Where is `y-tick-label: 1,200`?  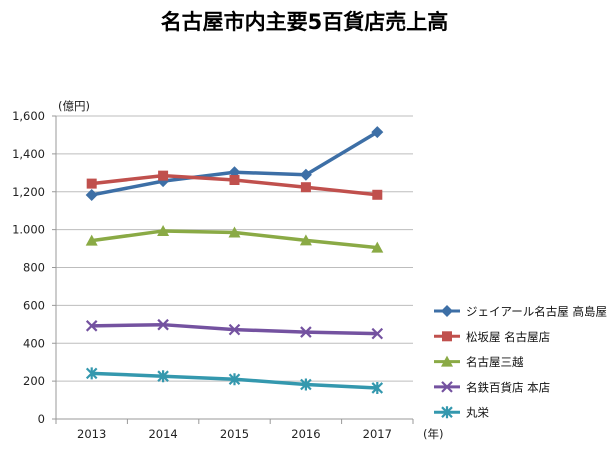 y-tick-label: 1,200 is located at coordinates (28, 192).